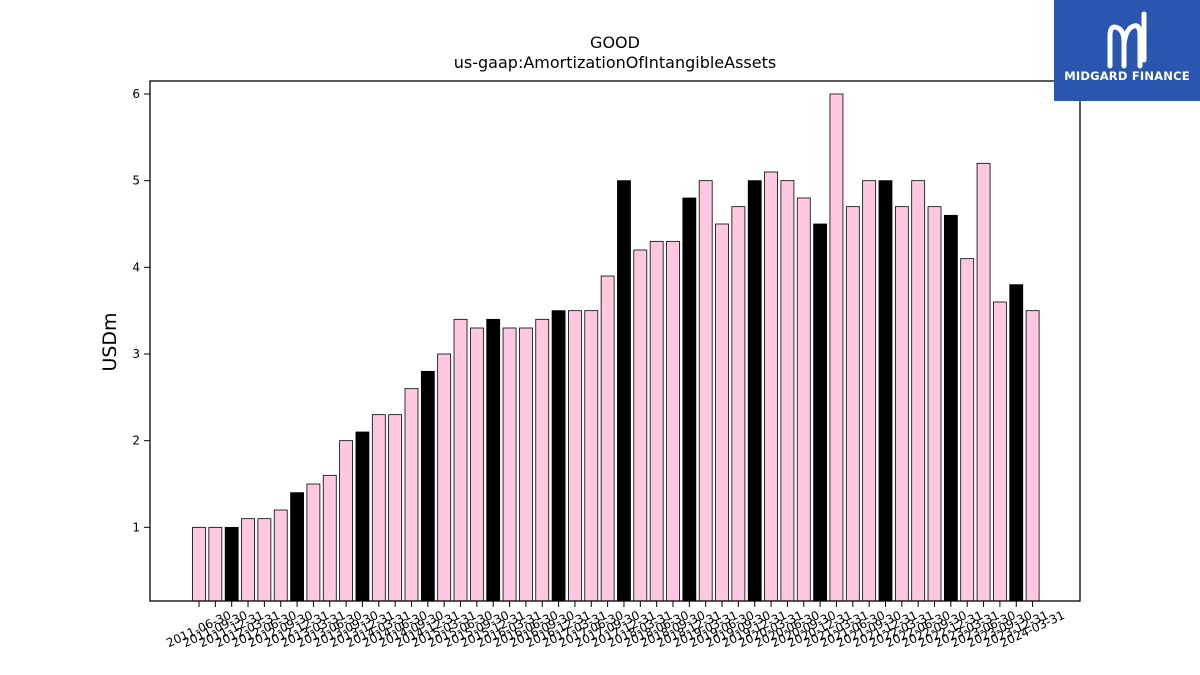 The height and width of the screenshot is (675, 1200). I want to click on midgard-m-icon, so click(1127, 40).